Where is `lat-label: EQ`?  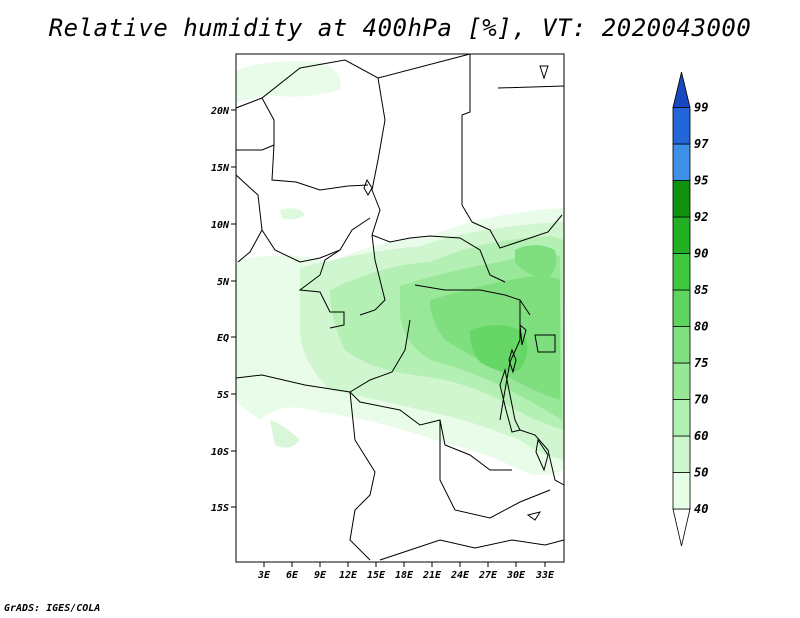
lat-label: EQ is located at coordinates (223, 338).